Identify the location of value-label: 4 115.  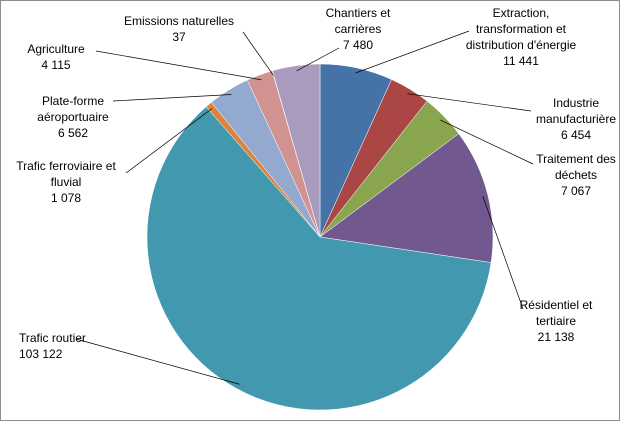
(56, 65).